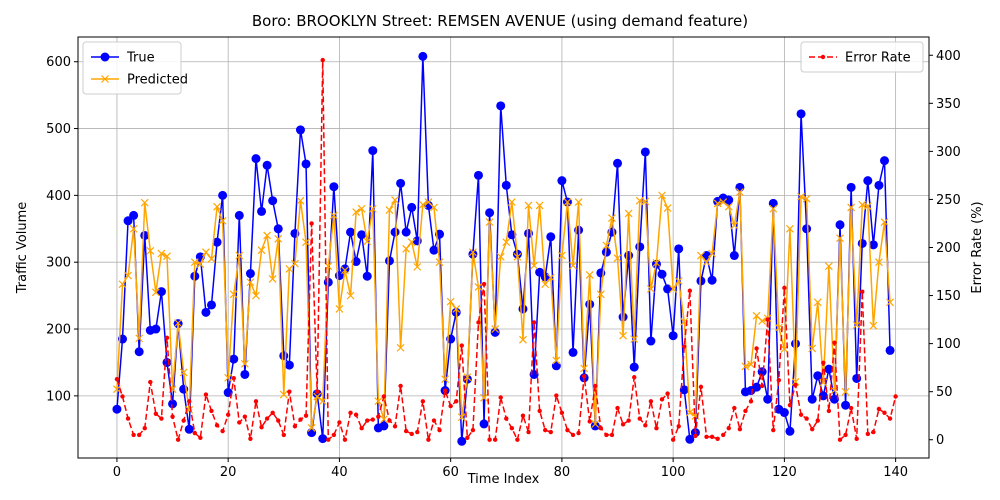  I want to click on x-tick-label: 0, so click(117, 472).